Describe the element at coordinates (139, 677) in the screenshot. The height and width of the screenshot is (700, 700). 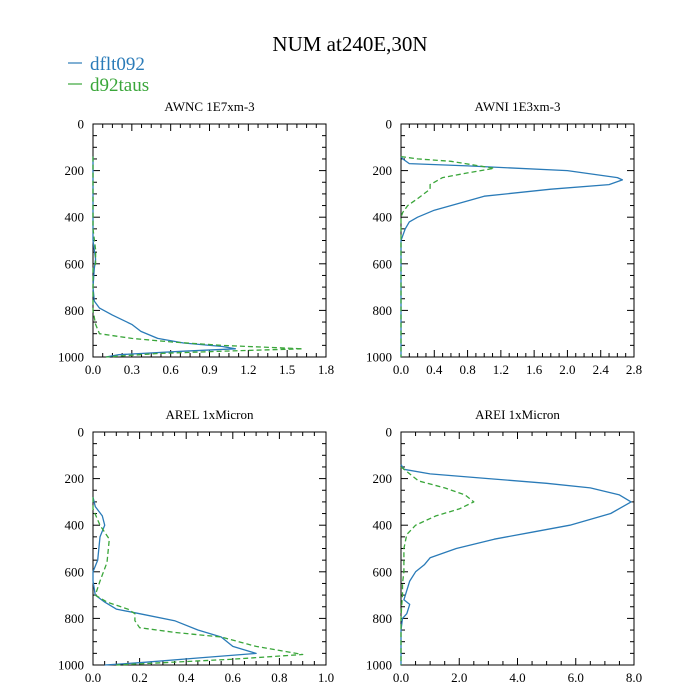
I see `x-tick-label: 0.2` at that location.